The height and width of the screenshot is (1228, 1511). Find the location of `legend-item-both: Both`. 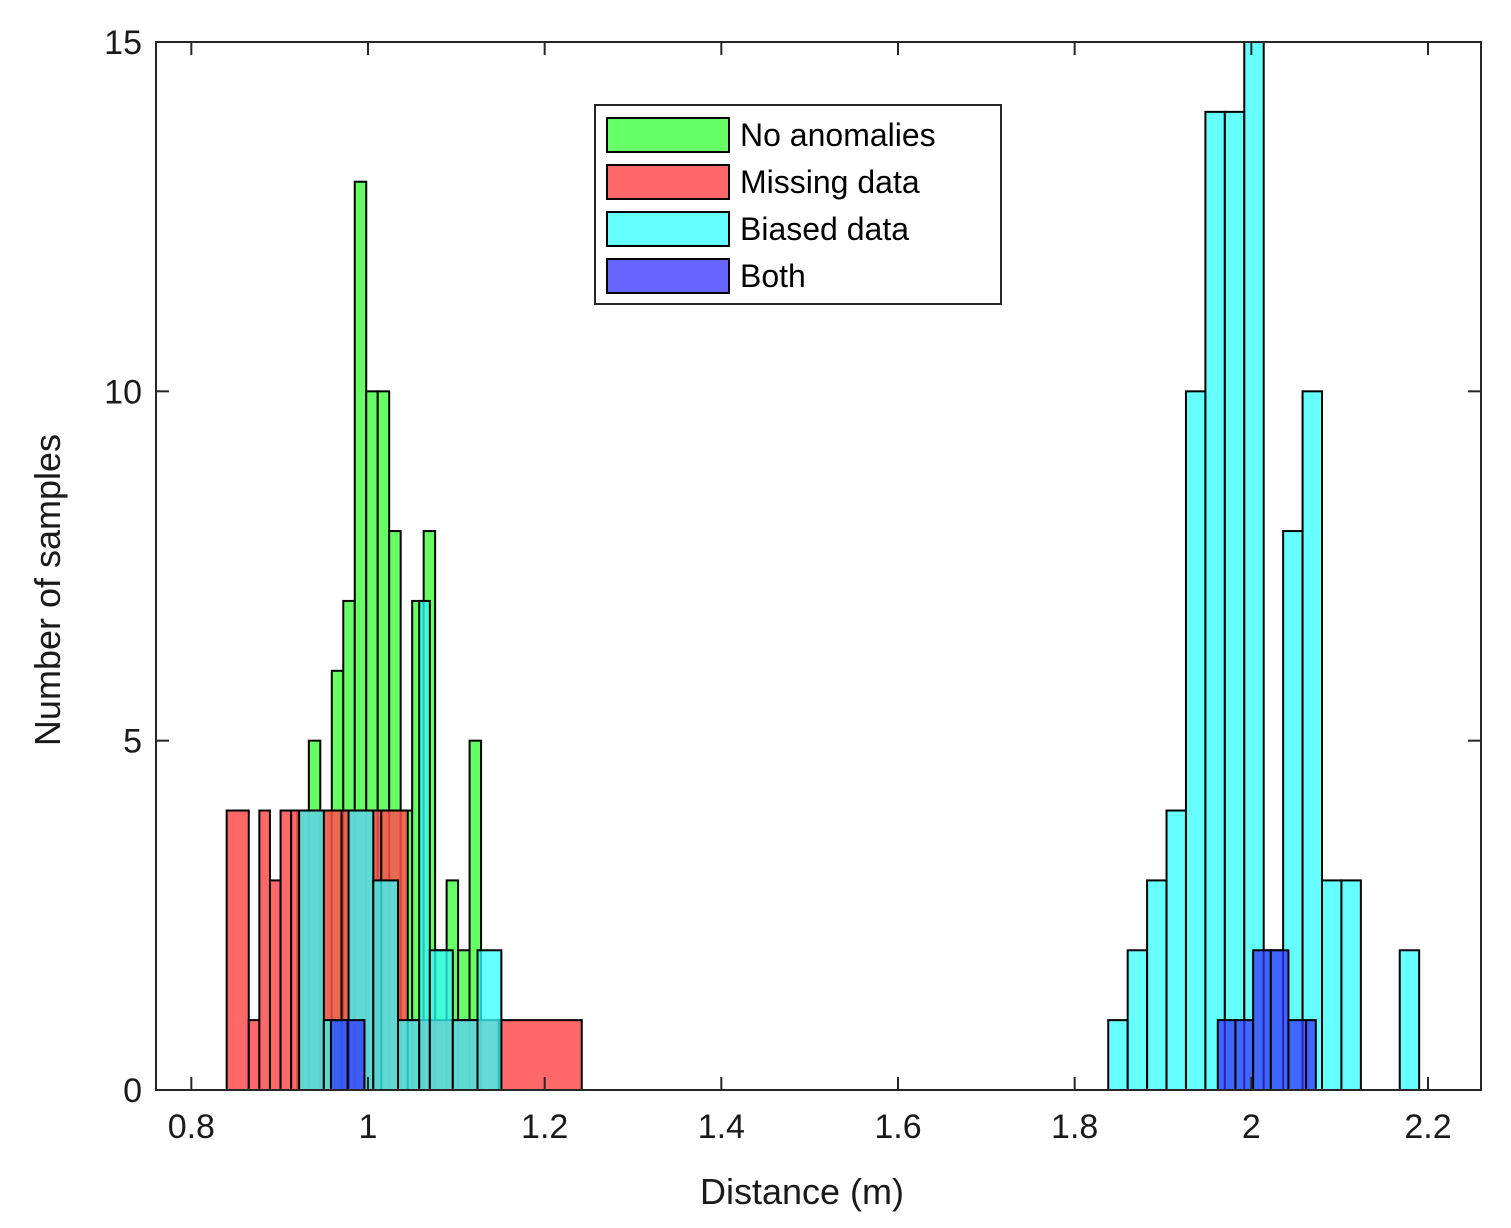

legend-item-both: Both is located at coordinates (706, 276).